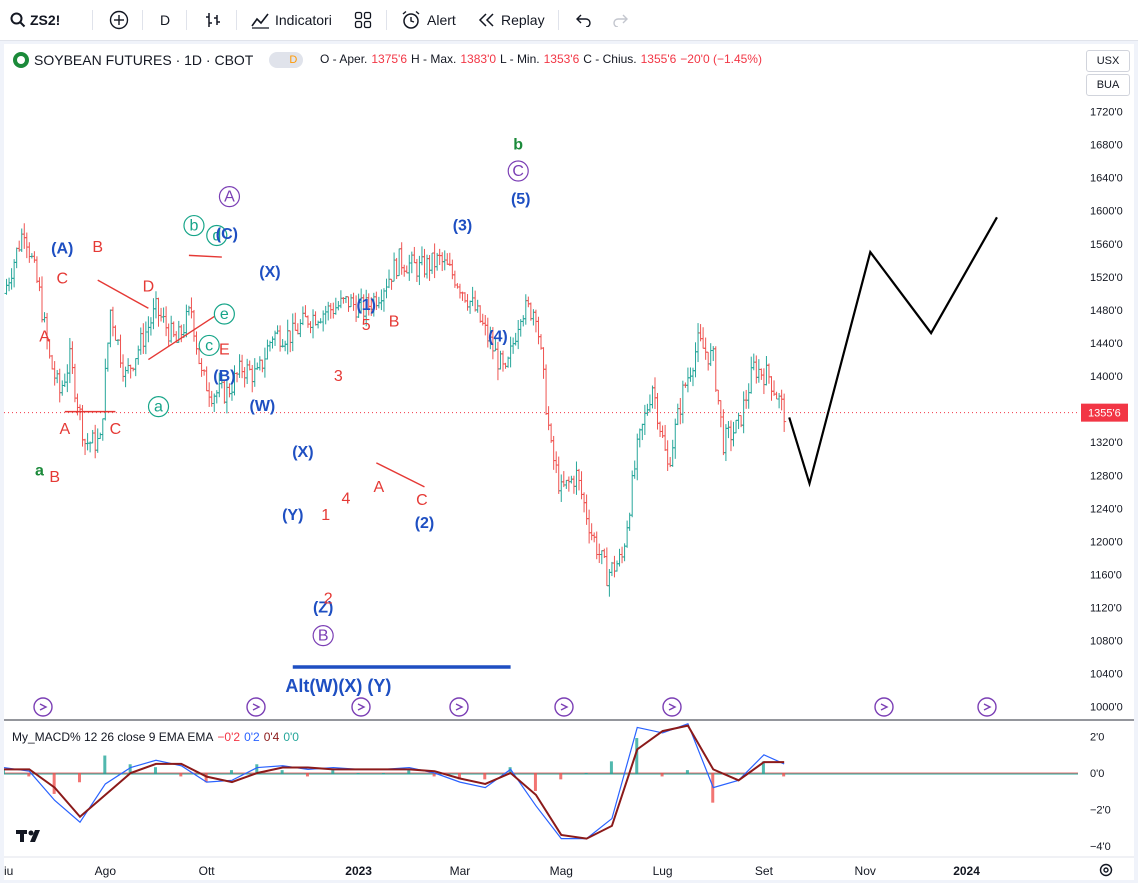 The height and width of the screenshot is (885, 1138). I want to click on wave-label: 2, so click(328, 598).